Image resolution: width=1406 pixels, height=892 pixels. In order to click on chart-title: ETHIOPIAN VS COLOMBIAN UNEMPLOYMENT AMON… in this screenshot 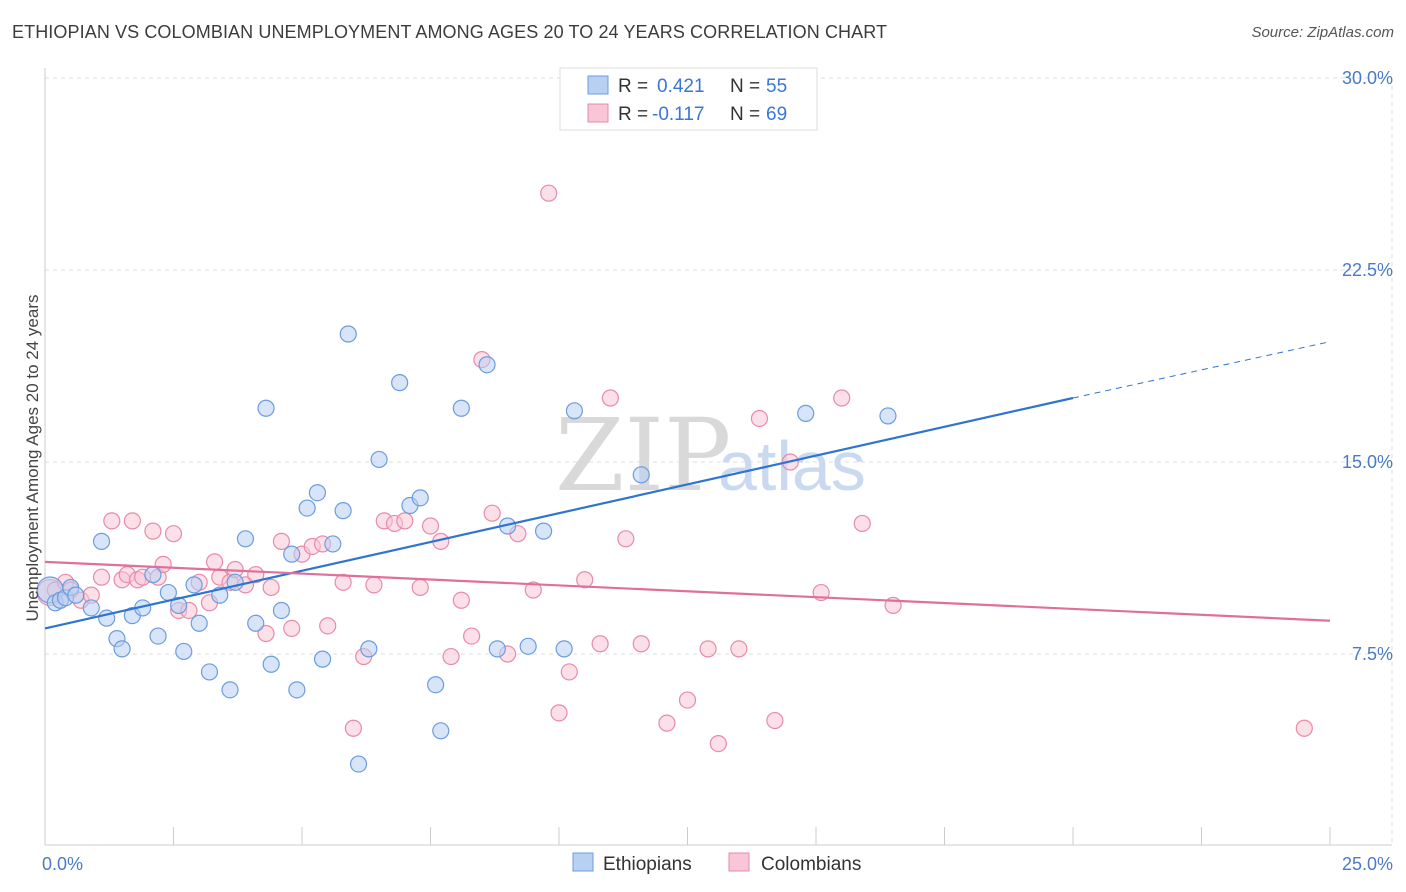, I will do `click(450, 32)`.